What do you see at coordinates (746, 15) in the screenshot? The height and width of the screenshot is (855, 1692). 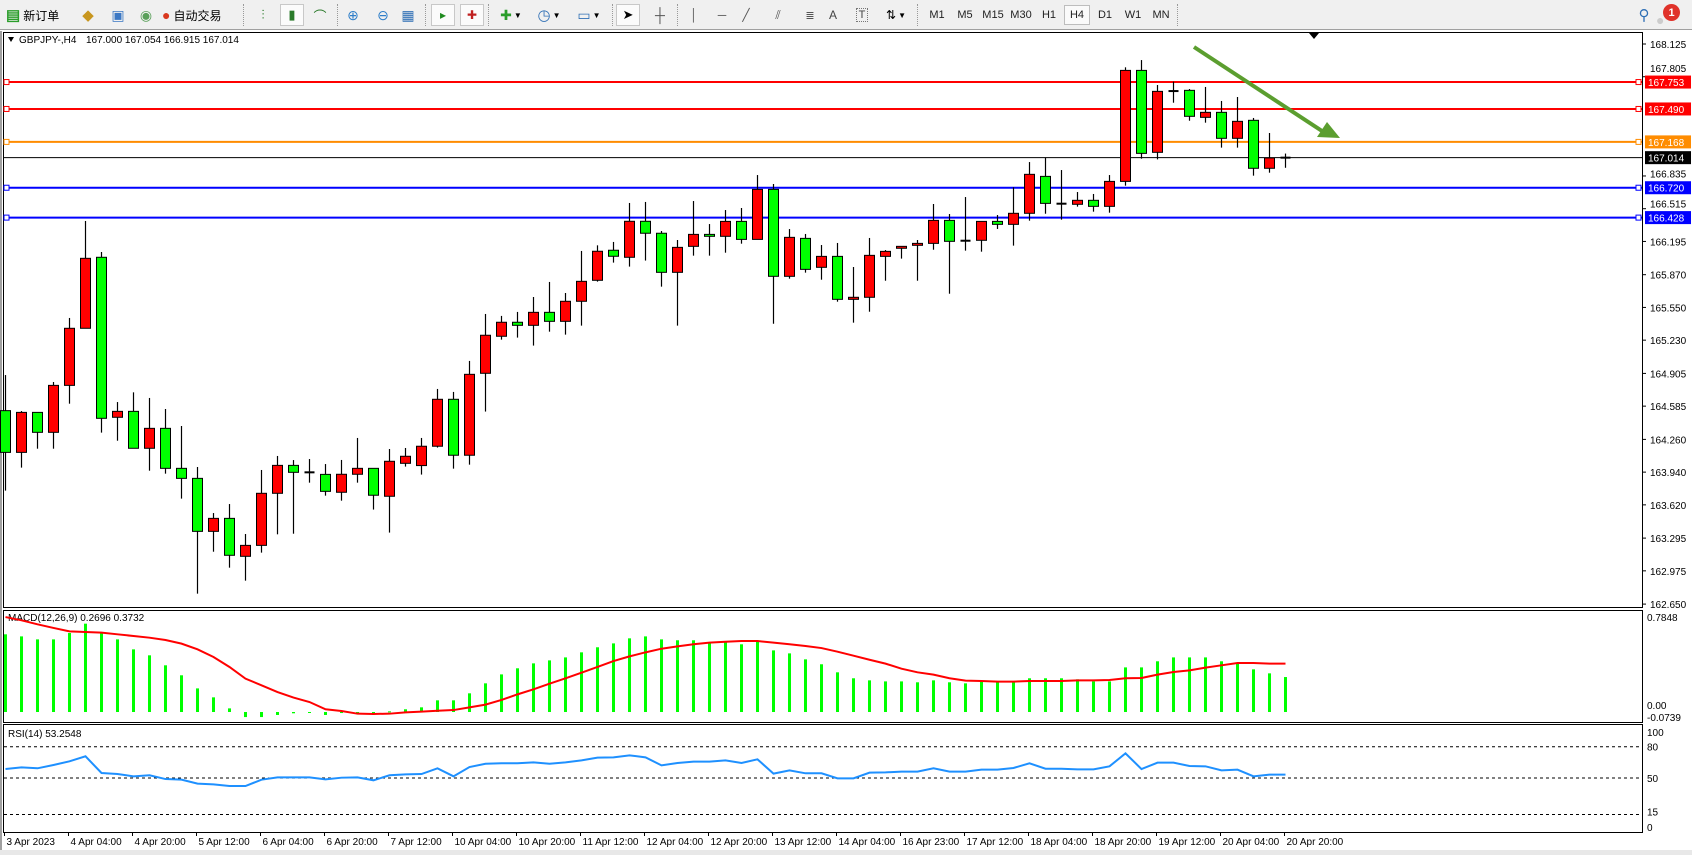 I see `trendline-button: ╱` at bounding box center [746, 15].